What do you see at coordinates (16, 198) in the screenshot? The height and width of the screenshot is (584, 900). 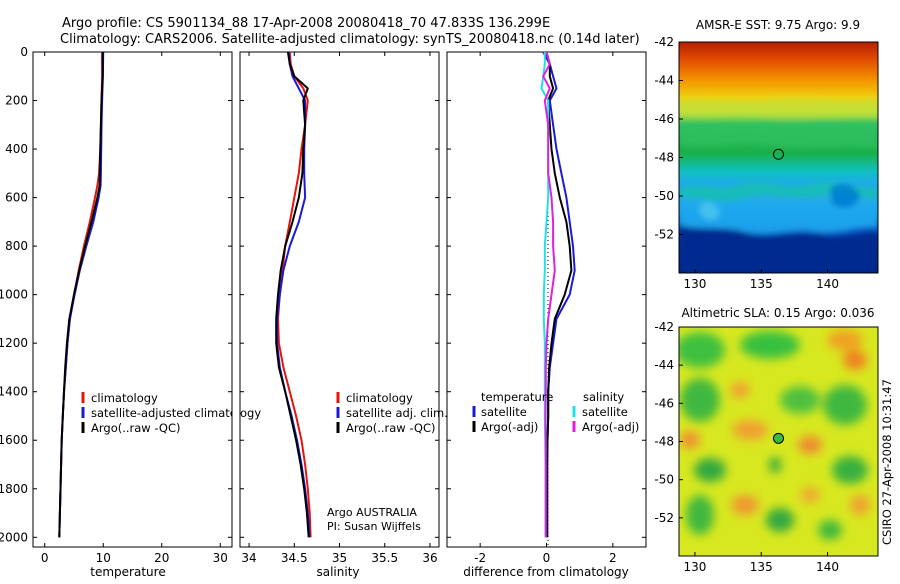 I see `depth-tick-label: 600` at bounding box center [16, 198].